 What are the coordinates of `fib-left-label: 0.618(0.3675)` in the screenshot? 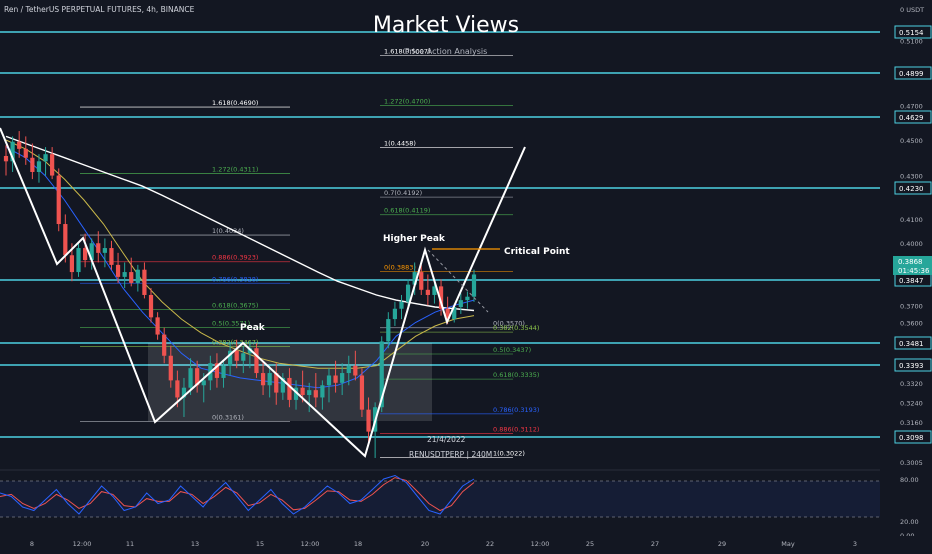 It's located at (235, 306).